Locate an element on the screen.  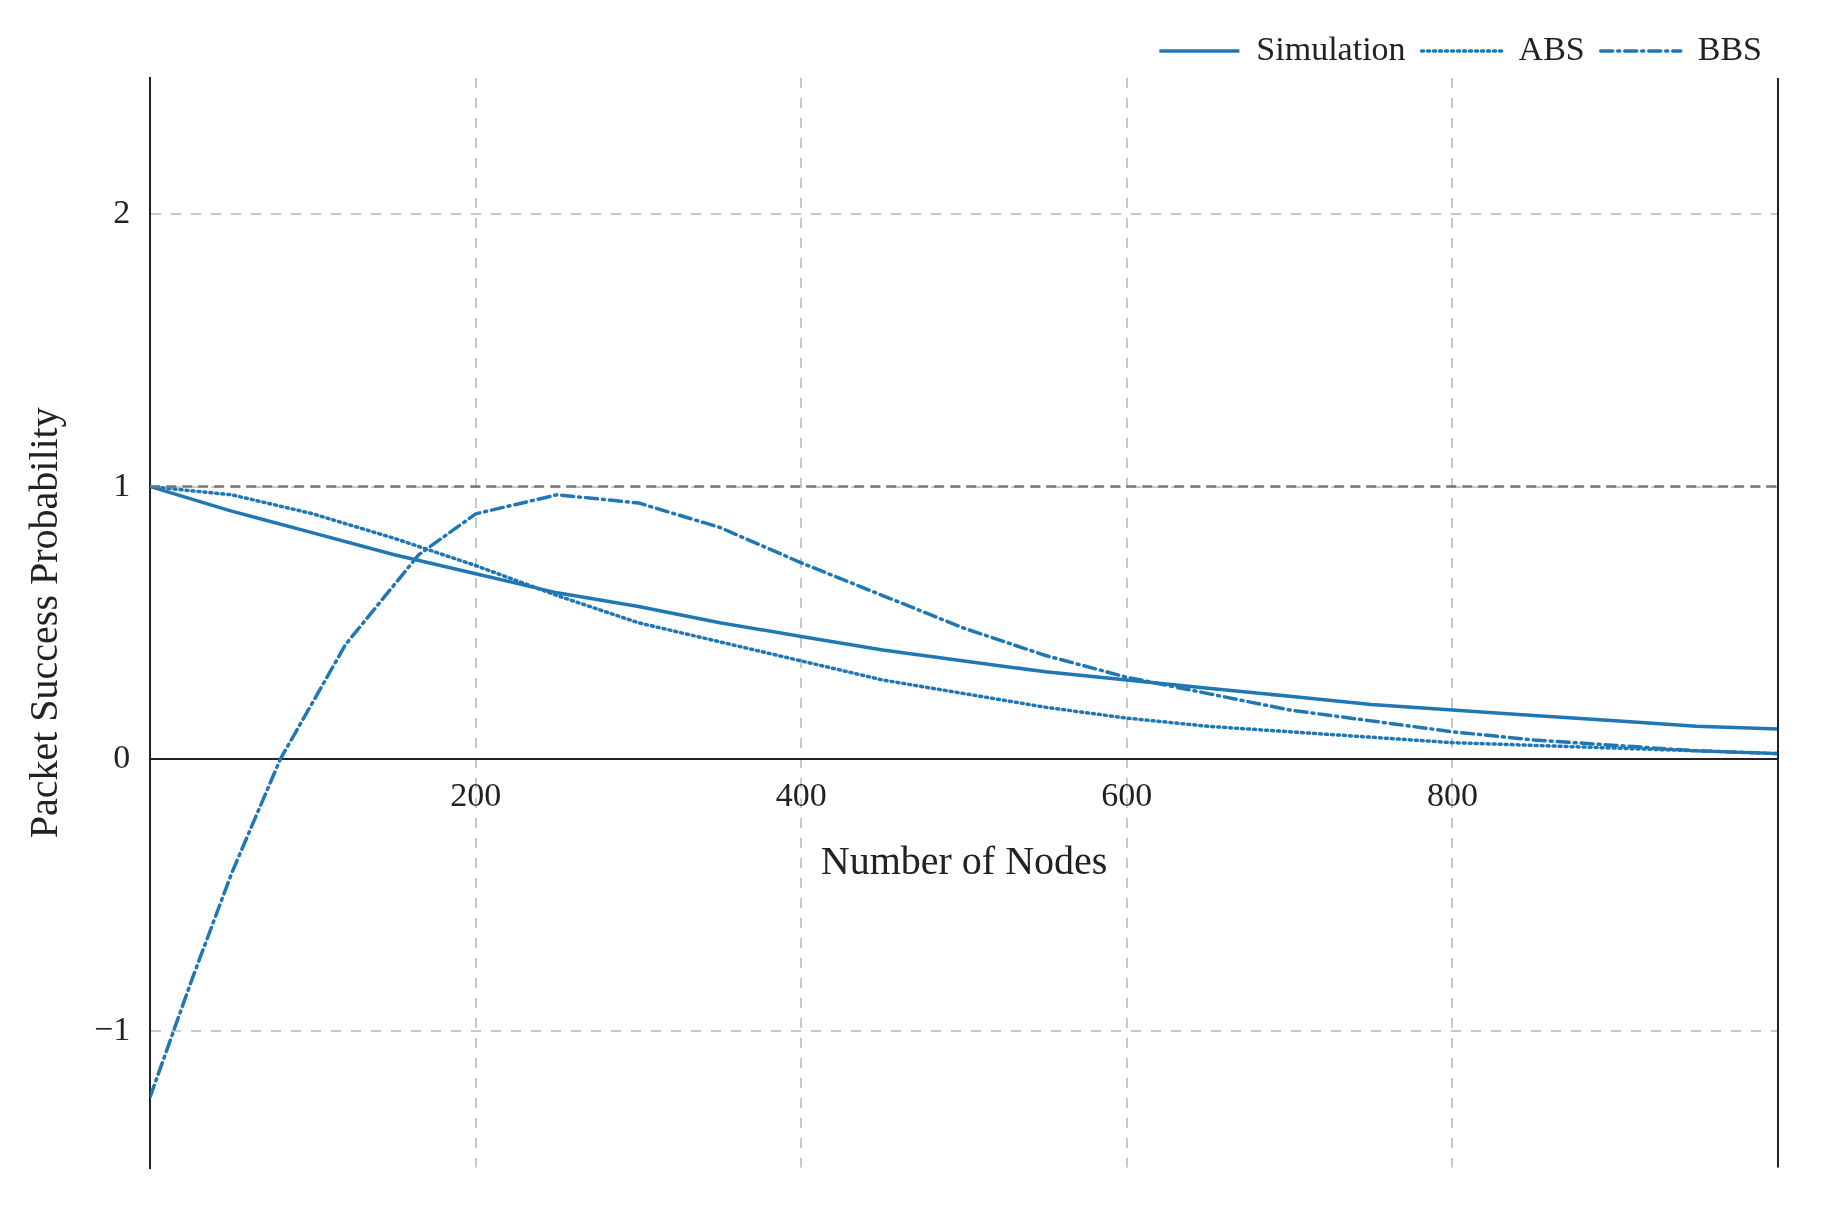
legend-label: Simulation is located at coordinates (1331, 48).